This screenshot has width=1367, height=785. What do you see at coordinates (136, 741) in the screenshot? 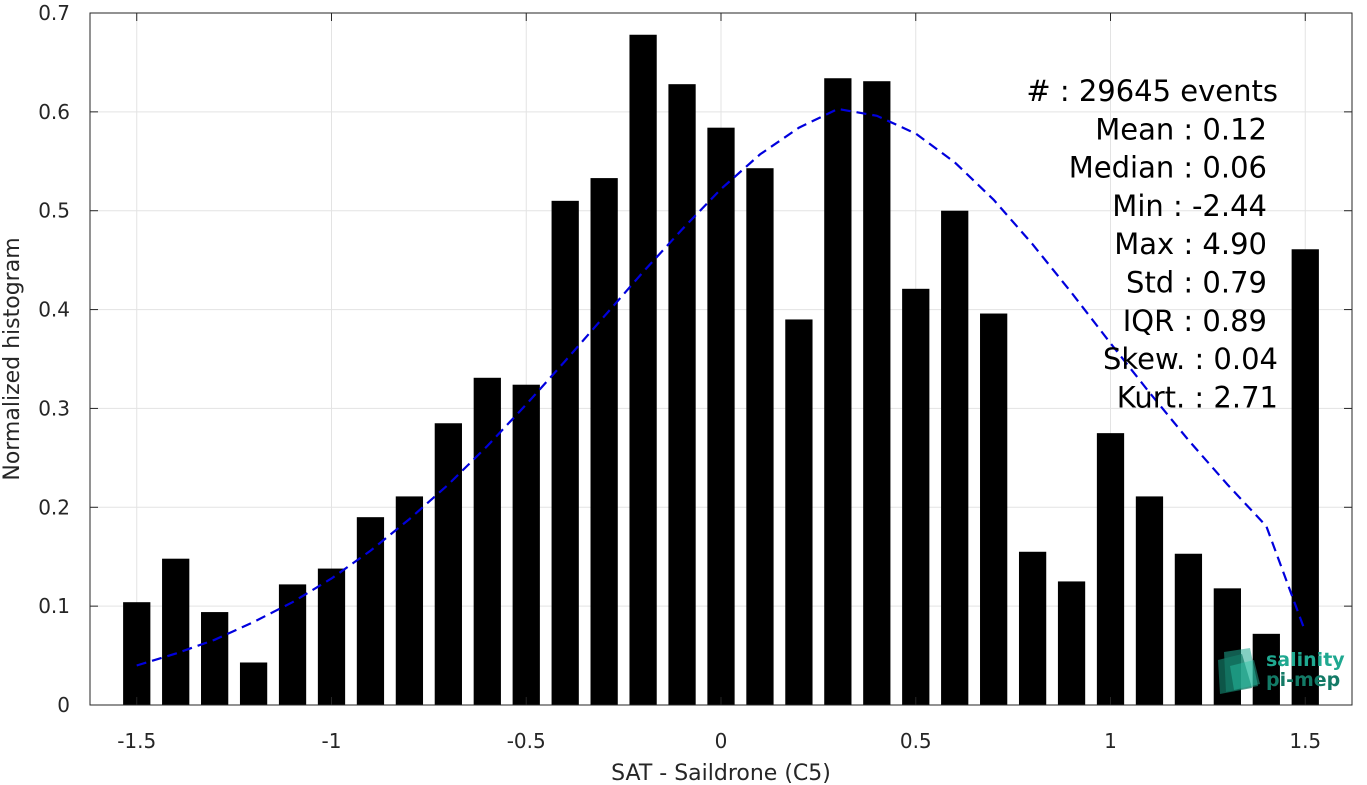
I see `x-tick-label: -1.5` at bounding box center [136, 741].